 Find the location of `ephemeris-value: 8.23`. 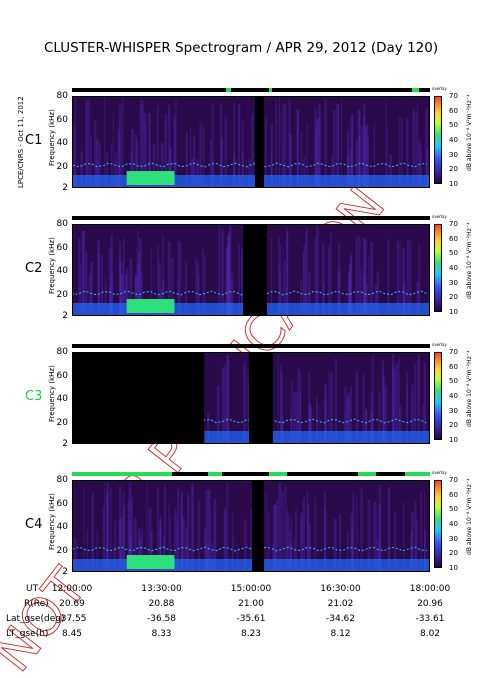

ephemeris-value: 8.23 is located at coordinates (251, 634).